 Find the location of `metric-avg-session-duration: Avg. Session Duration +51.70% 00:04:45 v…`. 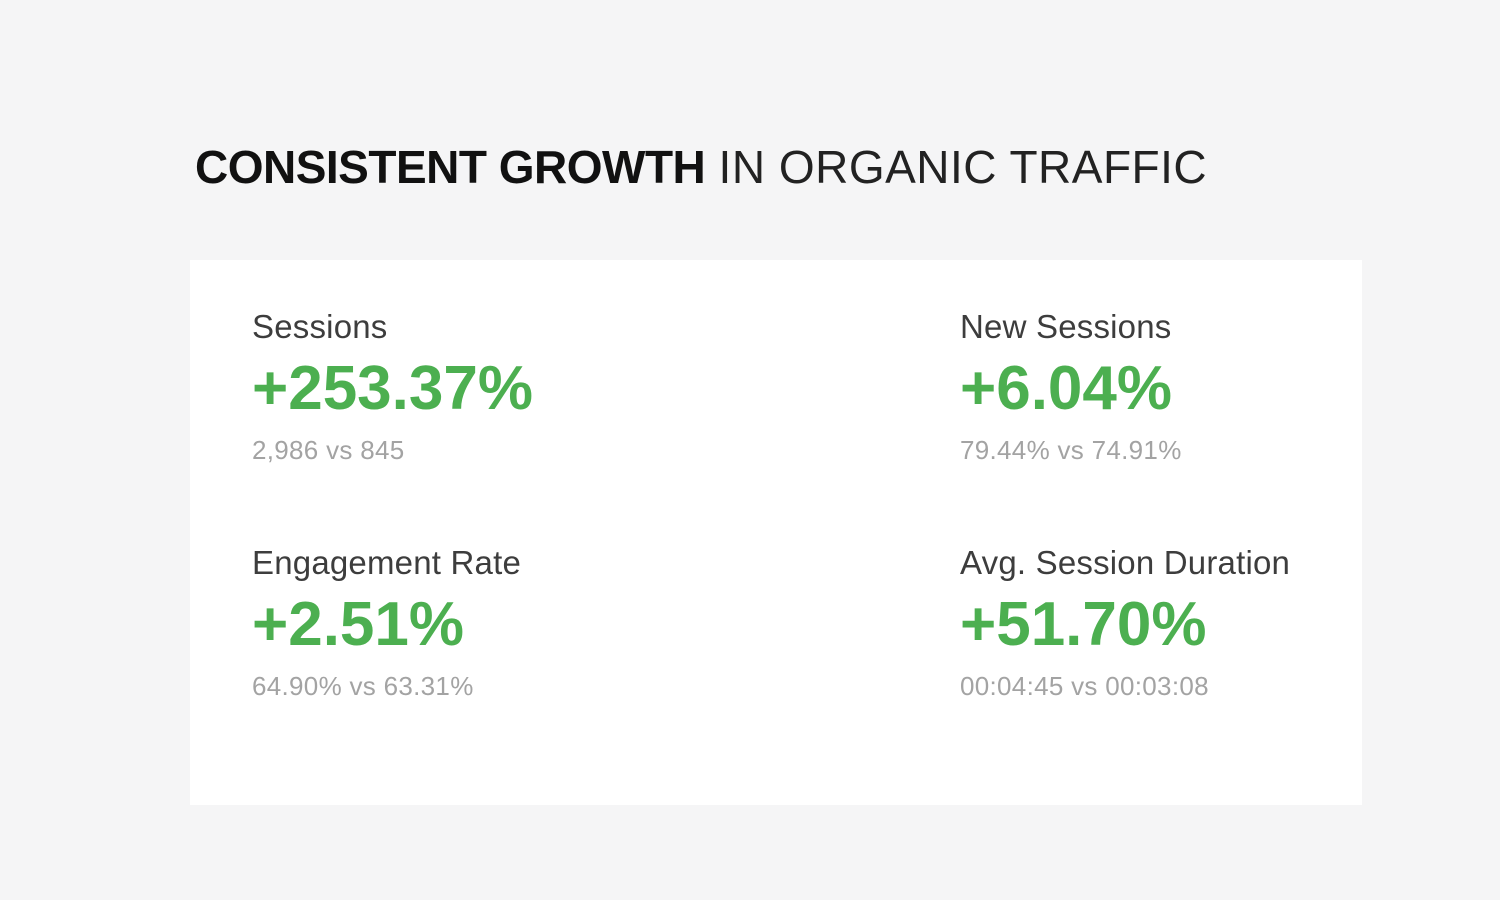

metric-avg-session-duration: Avg. Session Duration +51.70% 00:04:45 v… is located at coordinates (1141, 647).